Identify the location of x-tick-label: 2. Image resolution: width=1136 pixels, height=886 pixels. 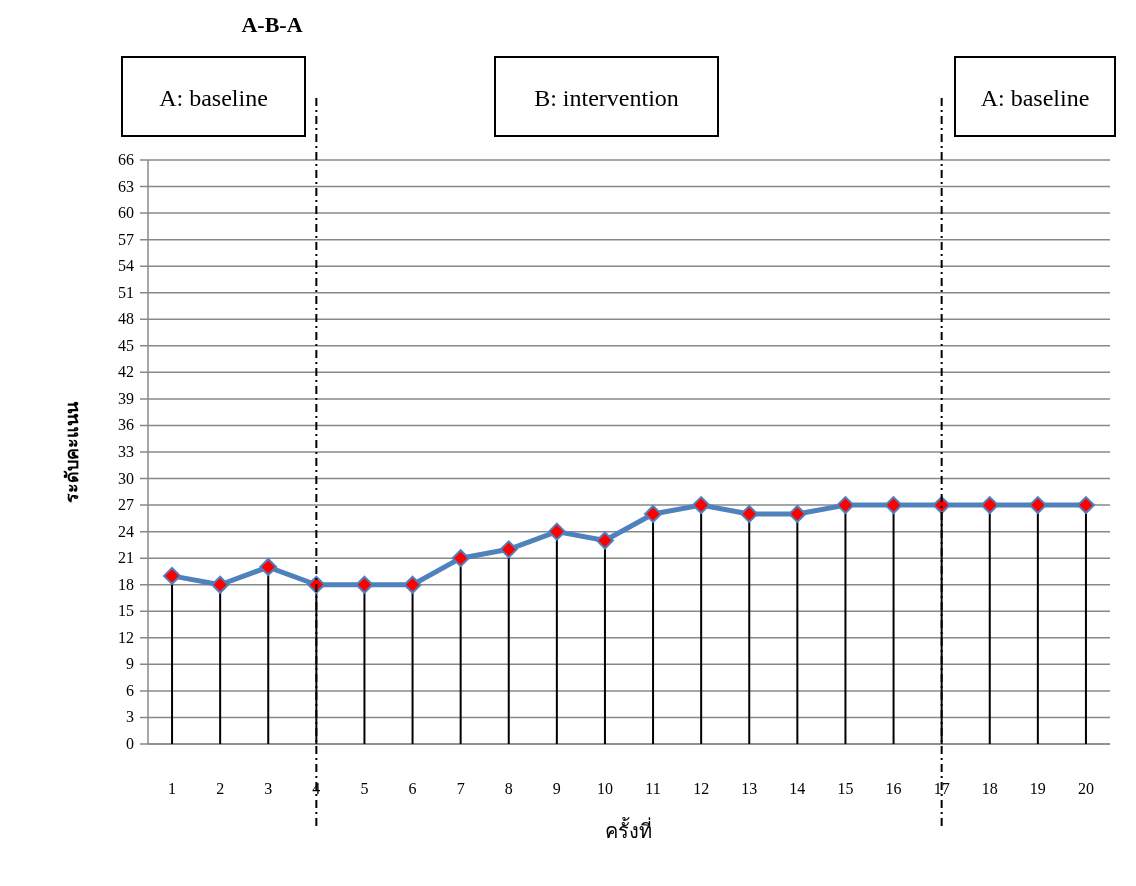
(220, 788).